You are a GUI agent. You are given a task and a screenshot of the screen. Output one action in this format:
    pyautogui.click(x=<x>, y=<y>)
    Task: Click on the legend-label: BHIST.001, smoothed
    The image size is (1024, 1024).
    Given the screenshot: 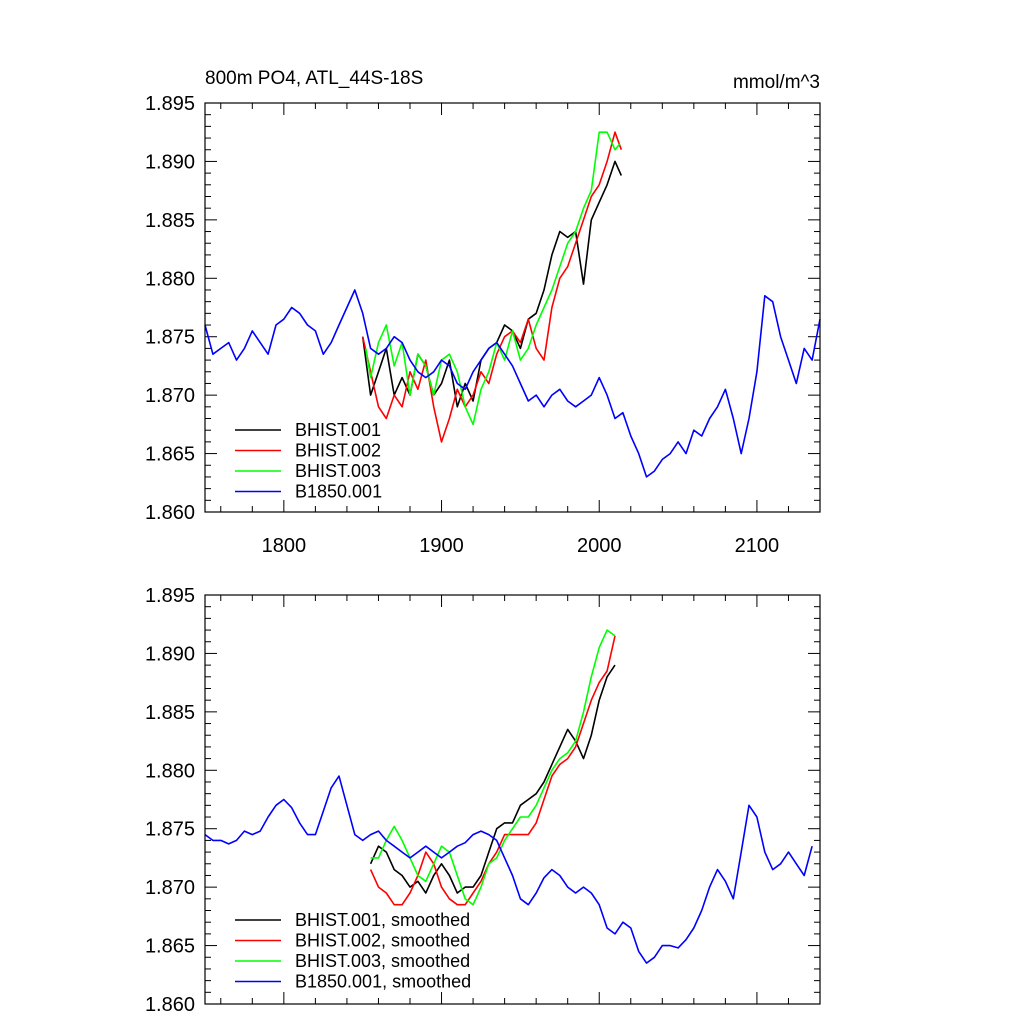 What is the action you would take?
    pyautogui.click(x=382, y=920)
    